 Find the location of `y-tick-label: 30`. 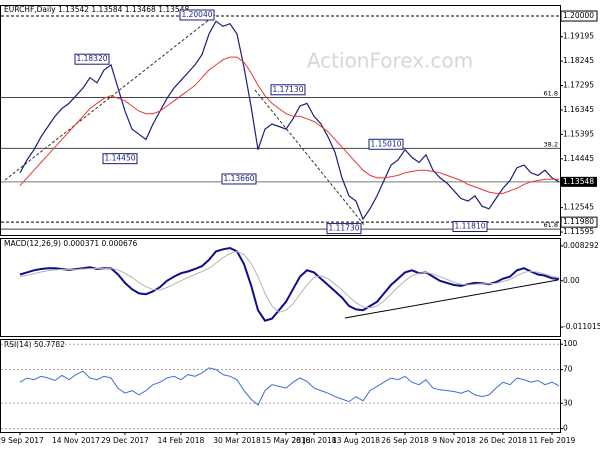

y-tick-label: 30 is located at coordinates (568, 402).